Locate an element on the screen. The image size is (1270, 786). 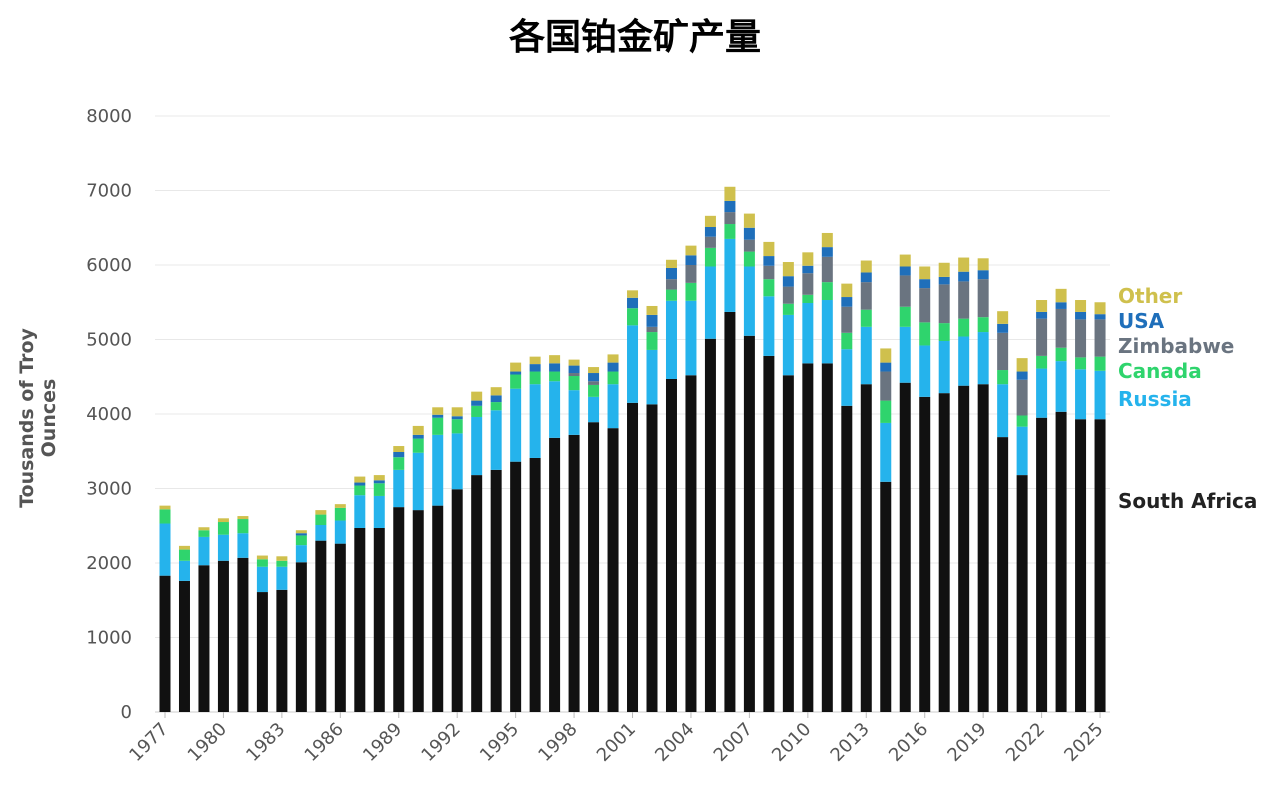
legend-label-south-africa: South Africa is located at coordinates (1187, 501).